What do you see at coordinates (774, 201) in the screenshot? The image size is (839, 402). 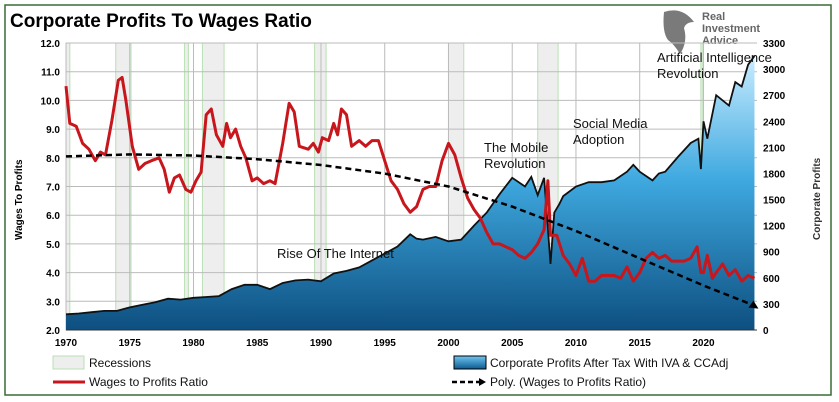 I see `y2-tick-label: 1500` at bounding box center [774, 201].